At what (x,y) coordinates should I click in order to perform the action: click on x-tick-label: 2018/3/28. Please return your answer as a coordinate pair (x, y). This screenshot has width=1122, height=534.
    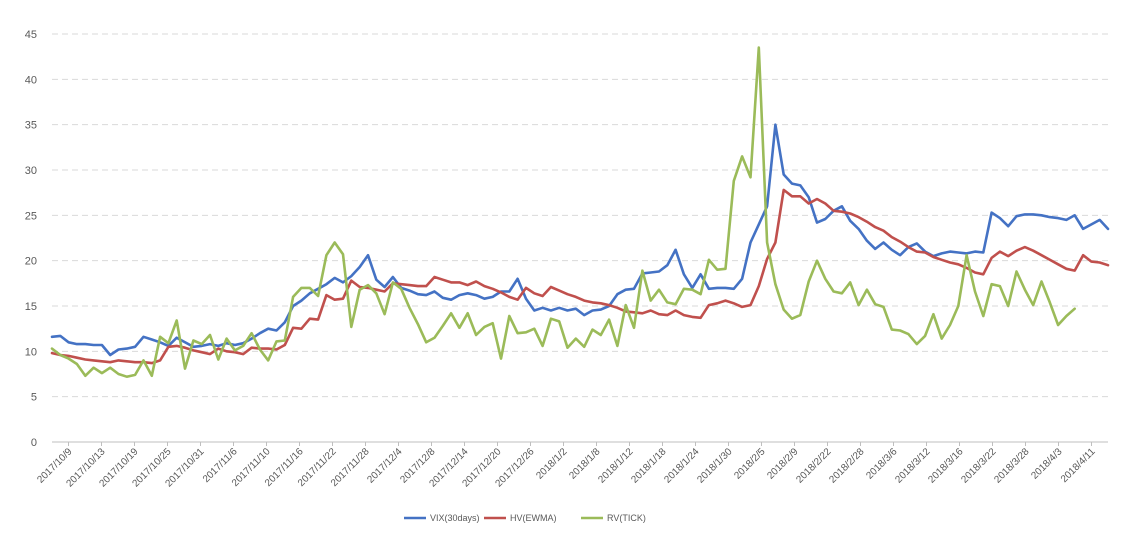
    Looking at the image, I should click on (1012, 466).